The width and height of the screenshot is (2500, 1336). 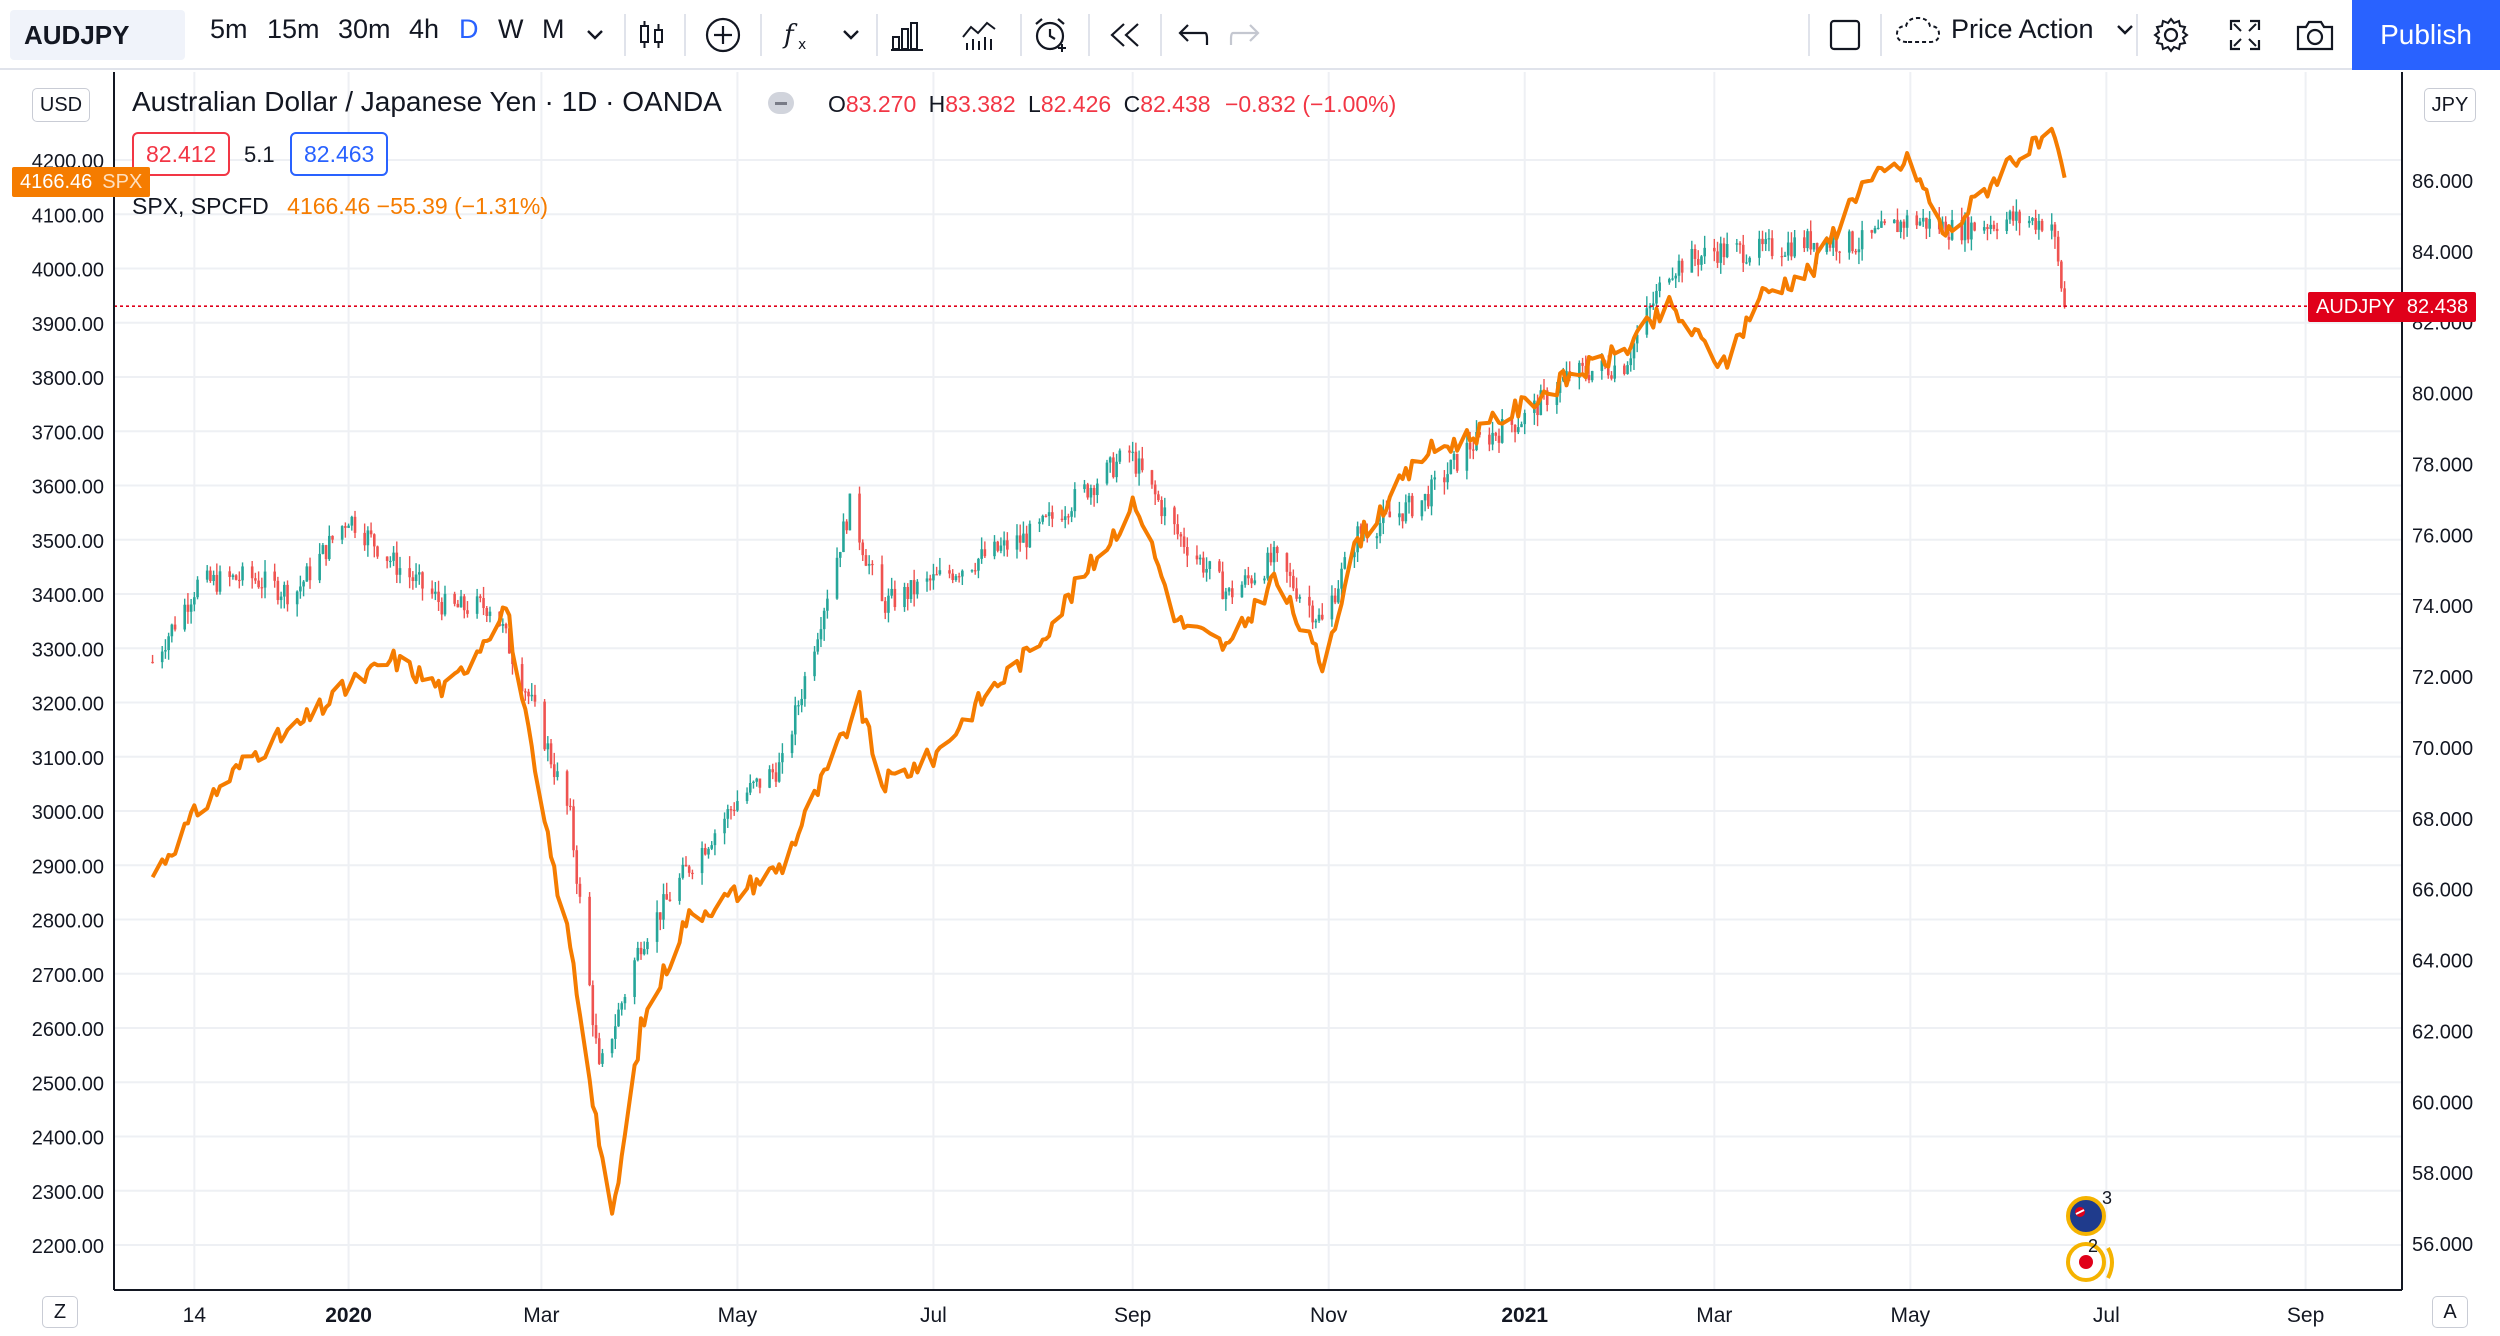 What do you see at coordinates (723, 35) in the screenshot?
I see `add-comparison-icon` at bounding box center [723, 35].